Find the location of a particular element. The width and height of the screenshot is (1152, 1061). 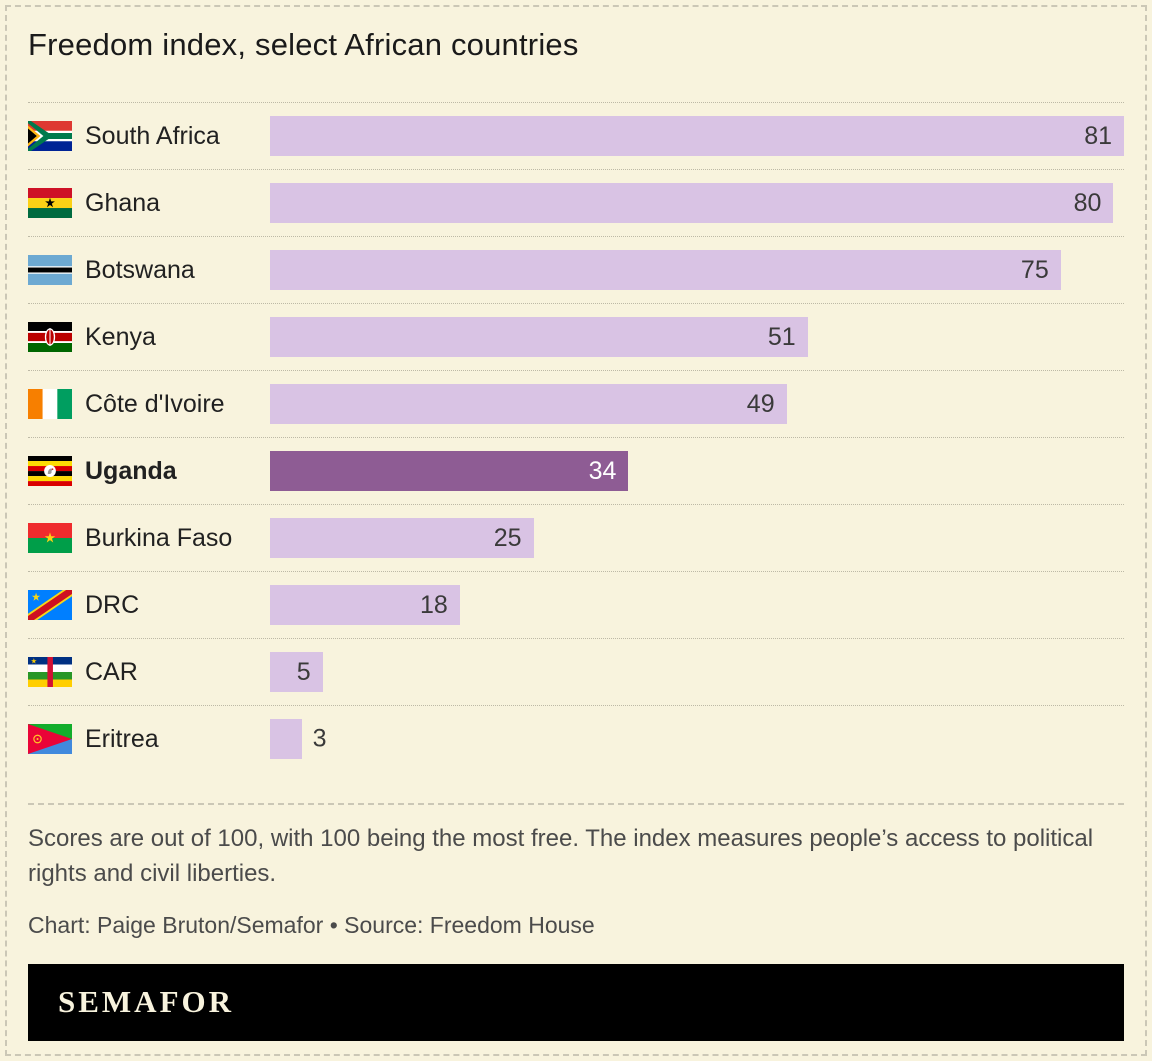

bar: 5 is located at coordinates (296, 672).